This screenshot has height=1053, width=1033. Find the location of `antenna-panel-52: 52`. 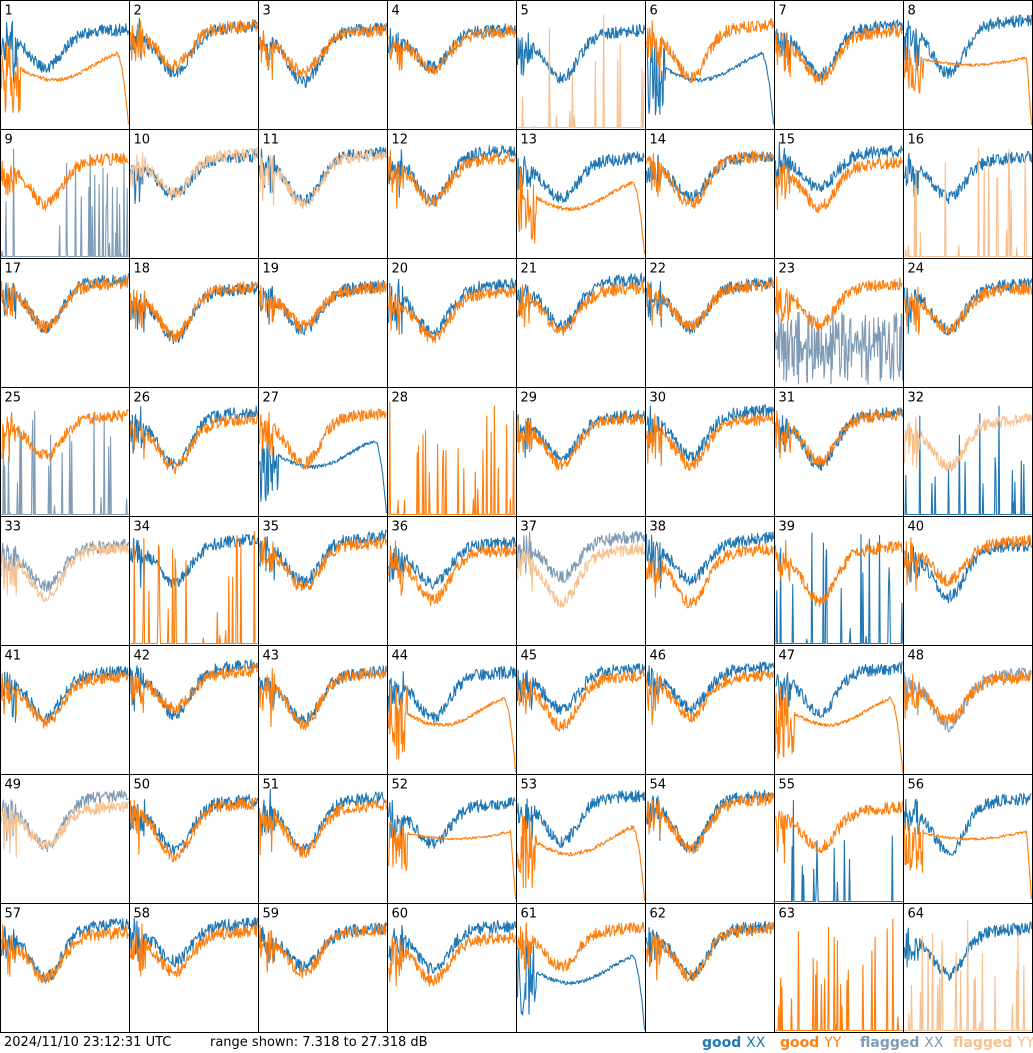

antenna-panel-52: 52 is located at coordinates (452, 839).